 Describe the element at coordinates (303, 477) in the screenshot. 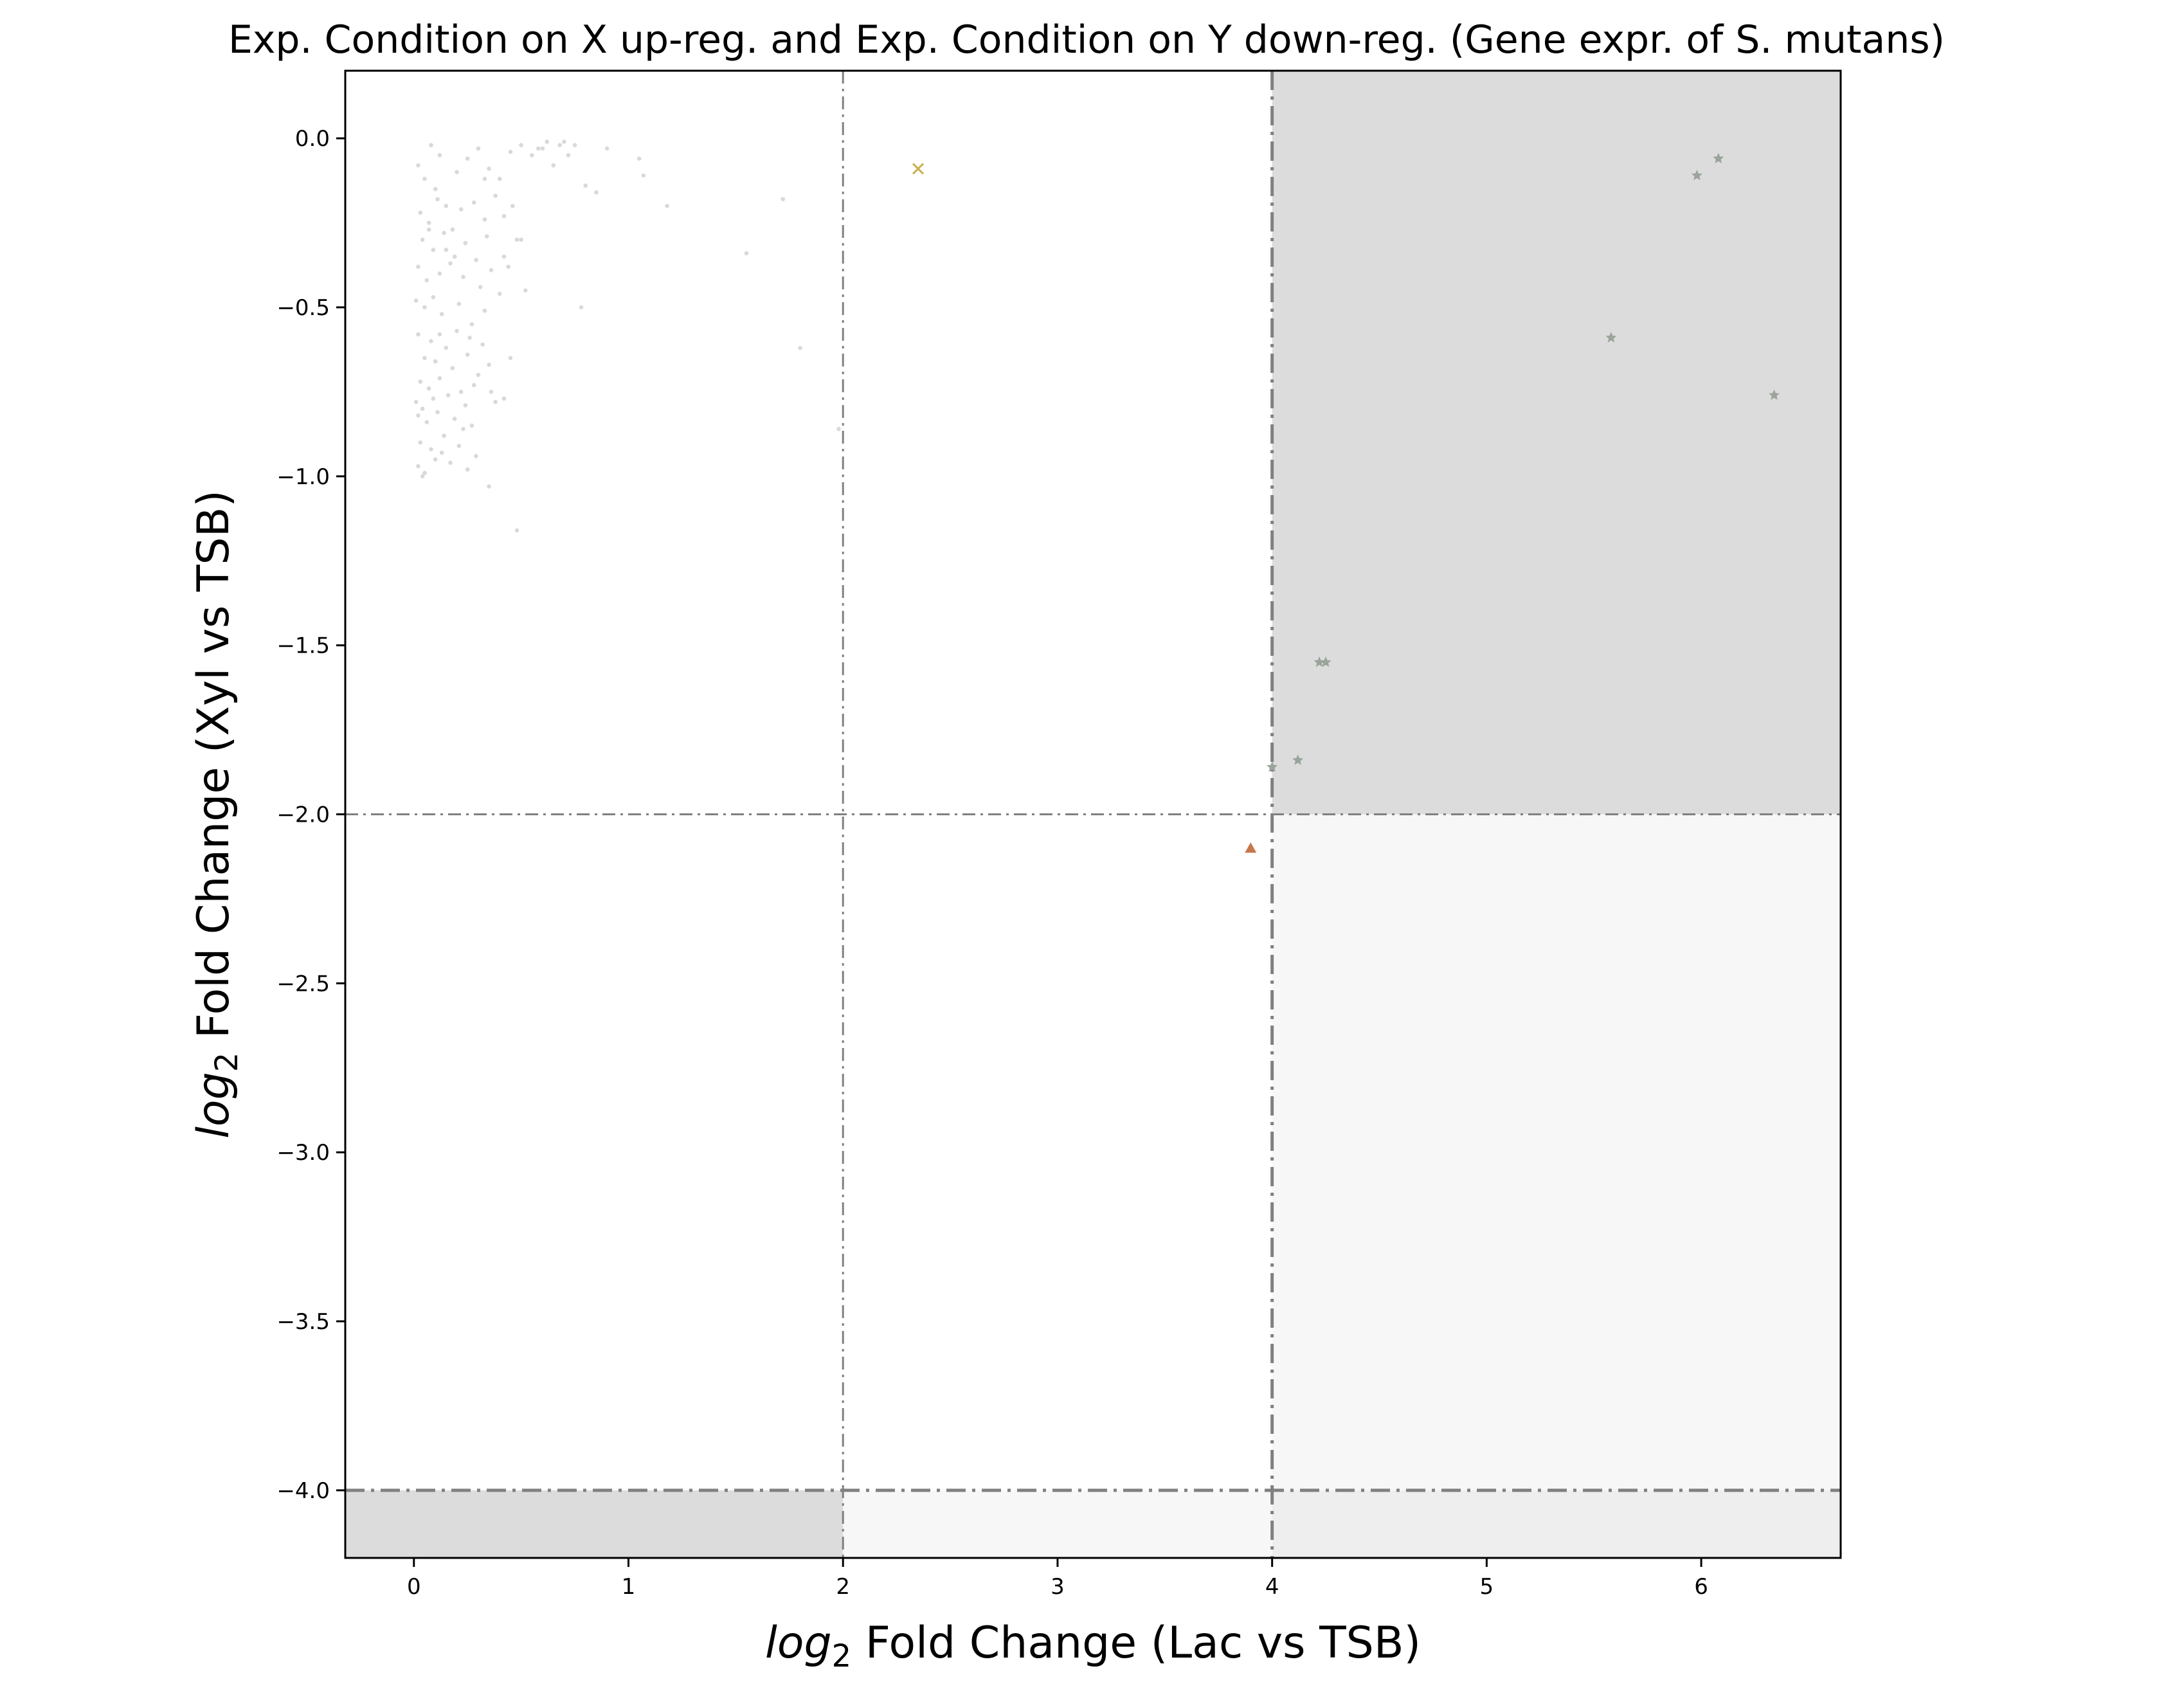

I see `y-tick-label: −1.0` at that location.